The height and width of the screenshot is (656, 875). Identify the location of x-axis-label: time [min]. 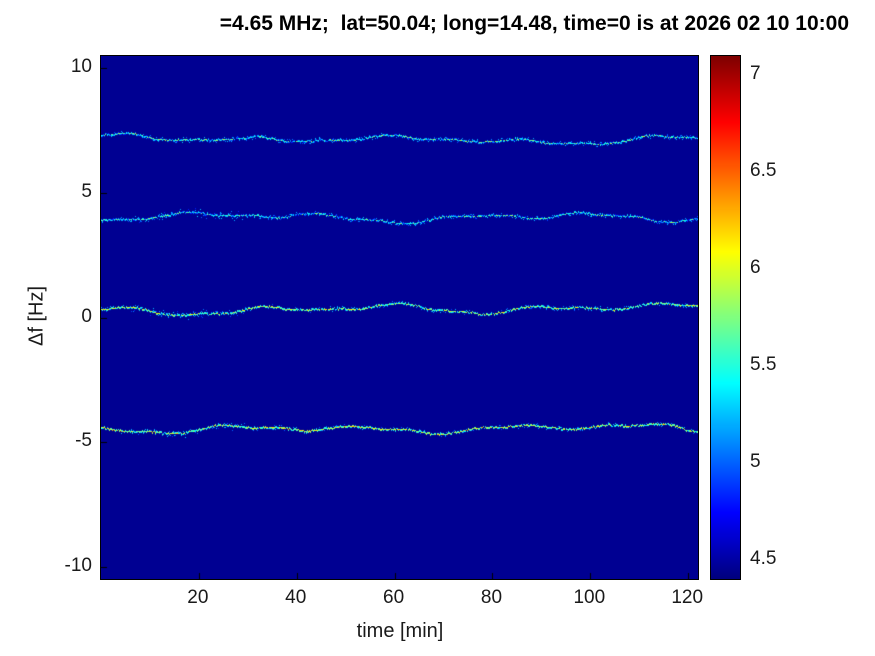
(400, 631).